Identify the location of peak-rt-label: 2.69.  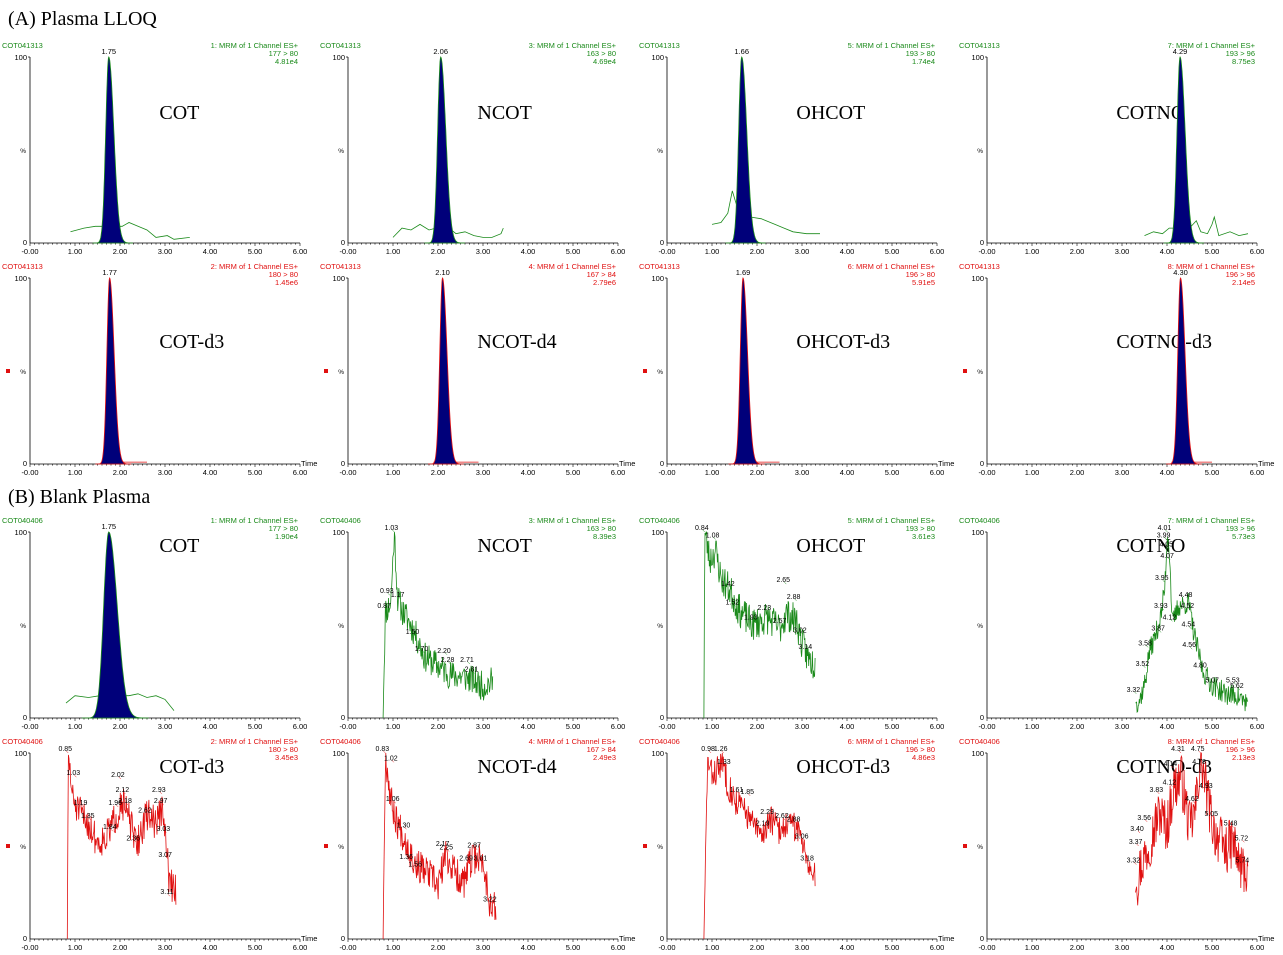
(466, 859).